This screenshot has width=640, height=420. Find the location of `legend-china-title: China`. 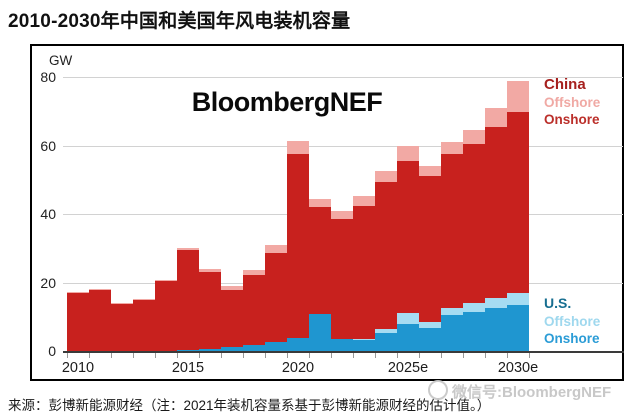

legend-china-title: China is located at coordinates (565, 84).